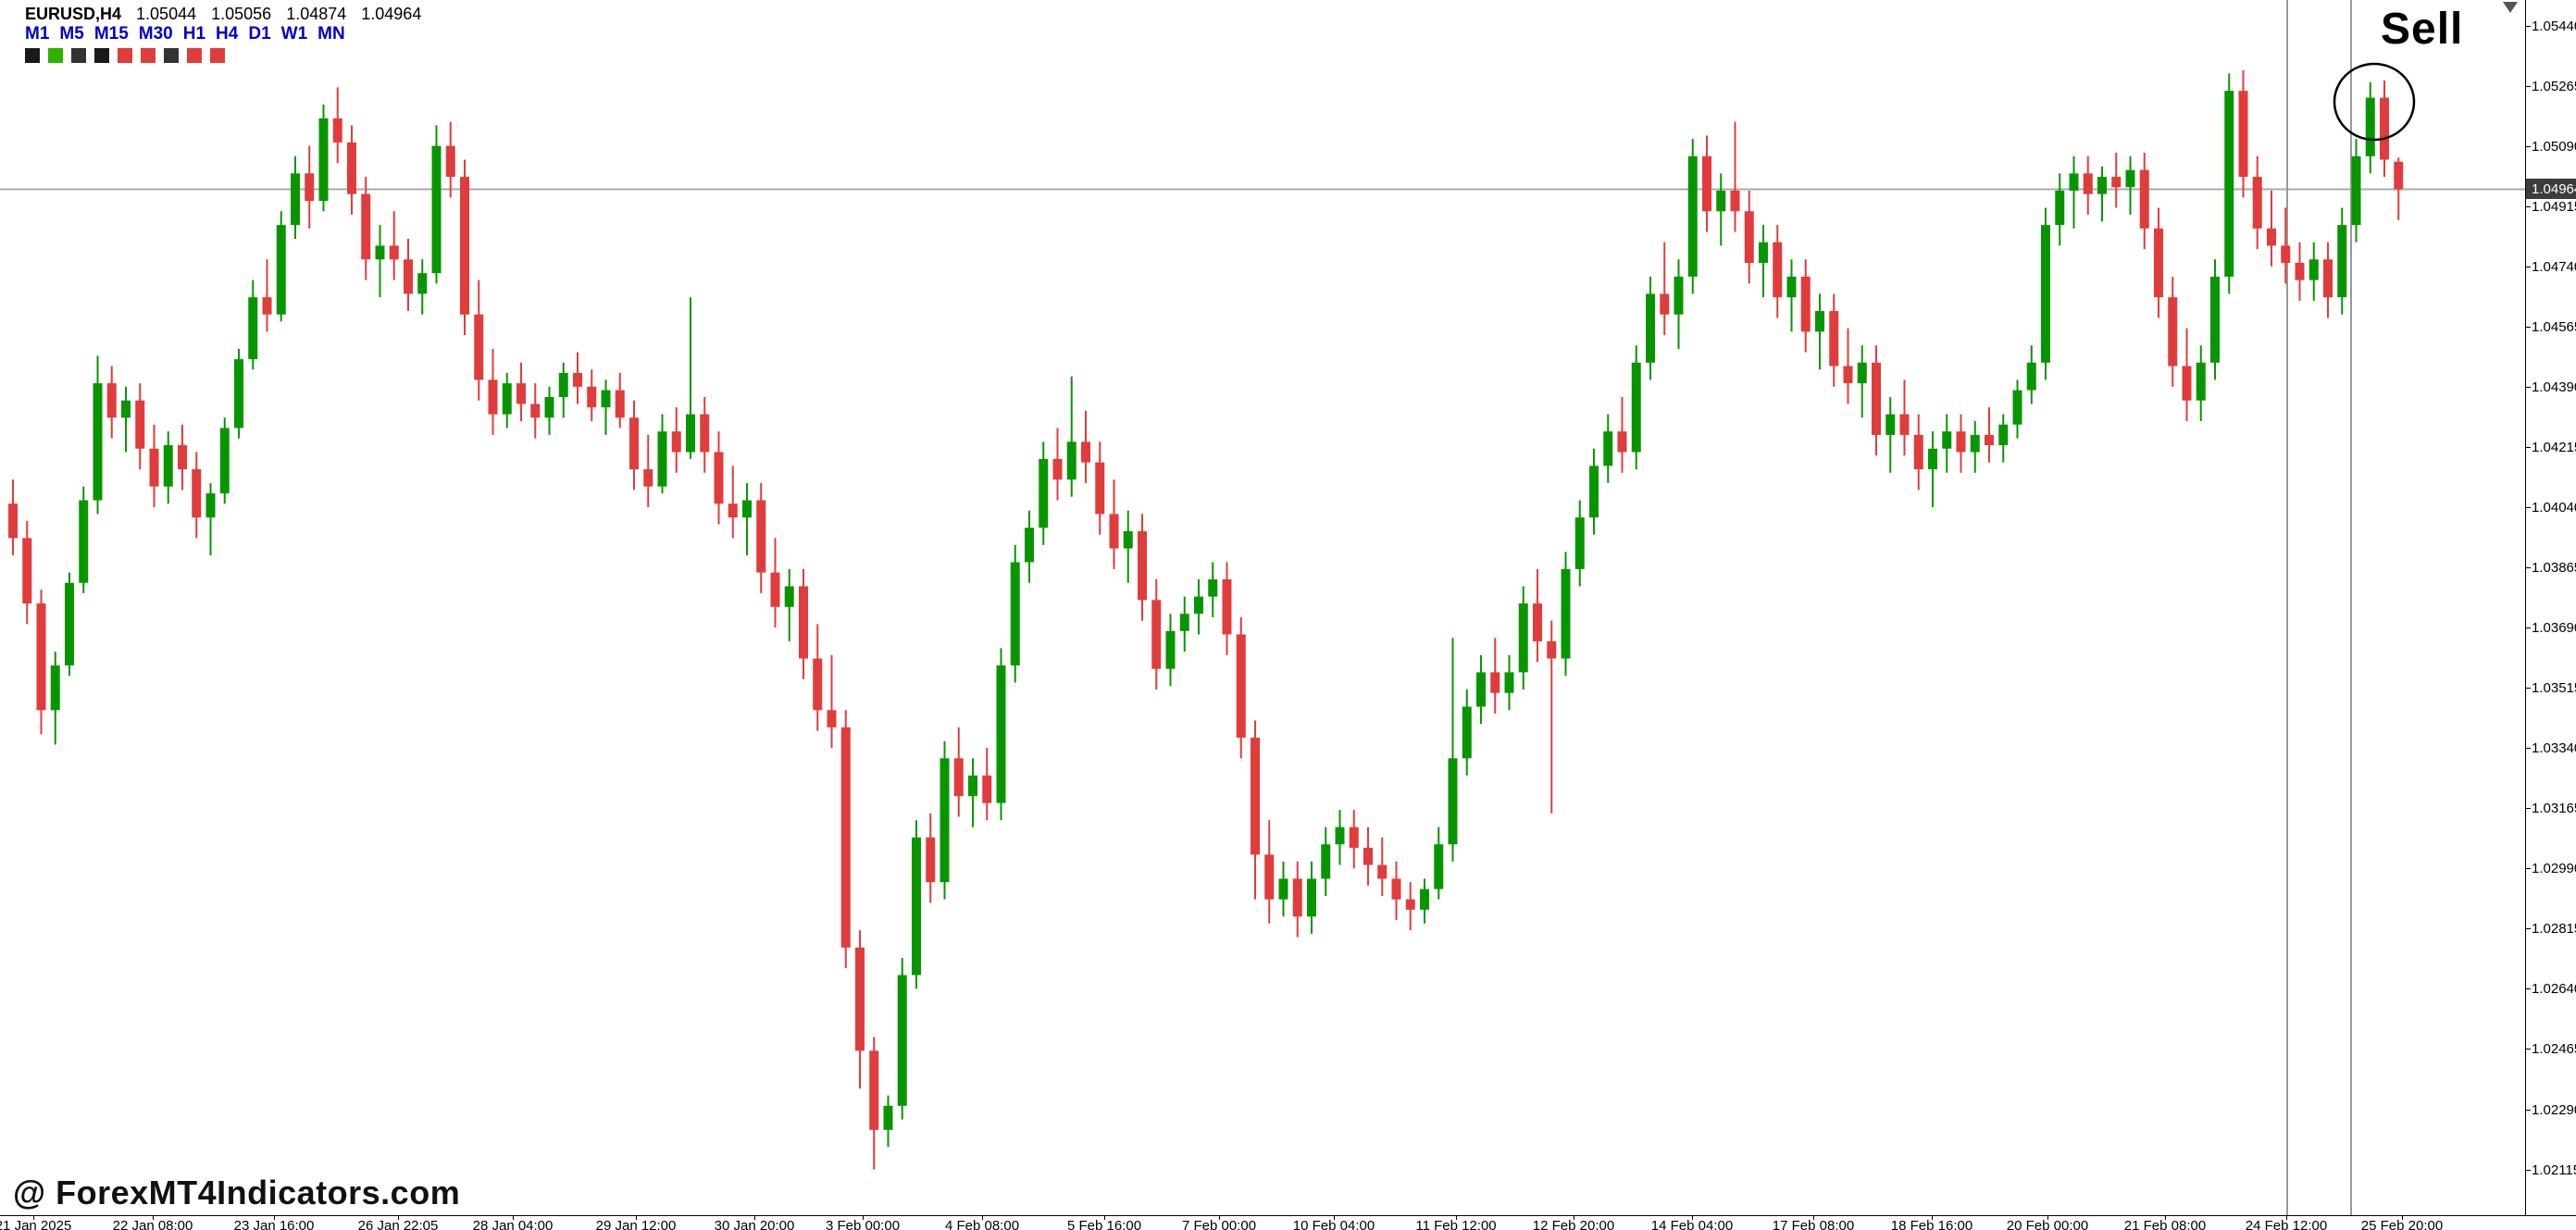 This screenshot has width=2576, height=1230. Describe the element at coordinates (982, 1224) in the screenshot. I see `time-axis-label: 4 Feb 08:00` at that location.